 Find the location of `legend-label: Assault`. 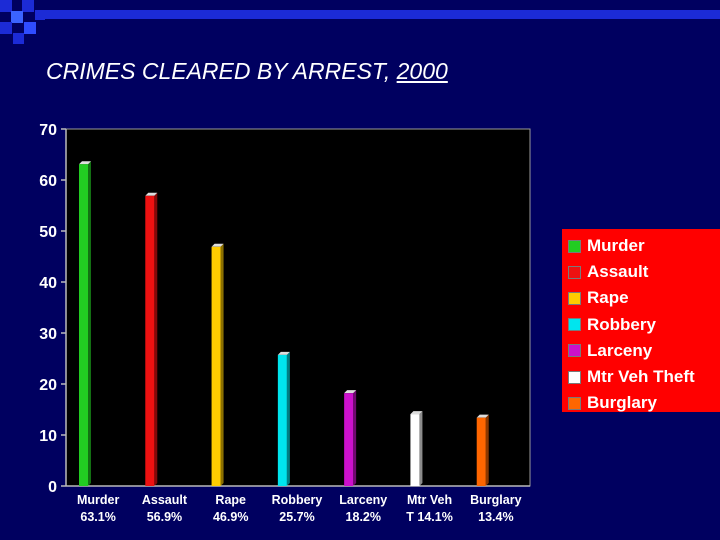

legend-label: Assault is located at coordinates (618, 272).